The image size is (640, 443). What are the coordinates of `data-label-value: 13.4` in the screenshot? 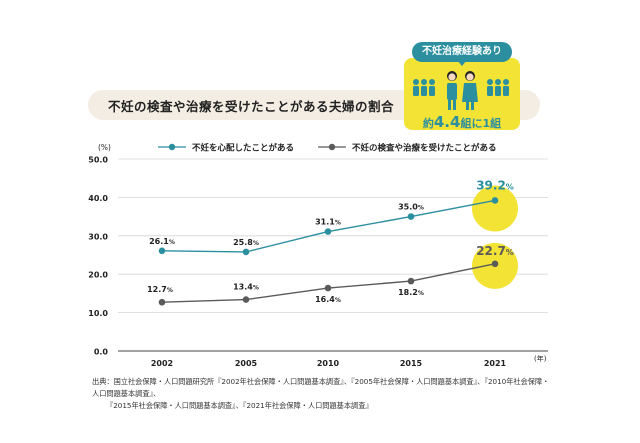 It's located at (243, 287).